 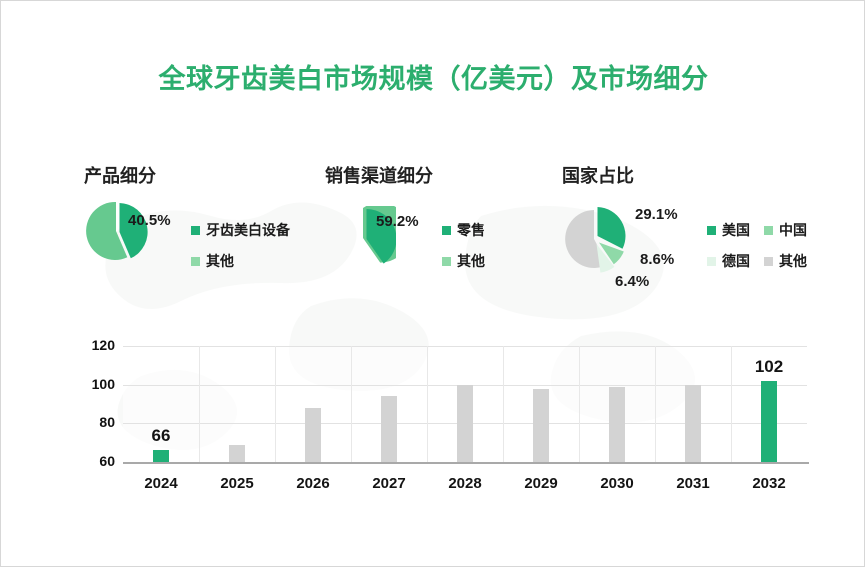 I want to click on pie-value-label-china: 8.6%, so click(x=657, y=259).